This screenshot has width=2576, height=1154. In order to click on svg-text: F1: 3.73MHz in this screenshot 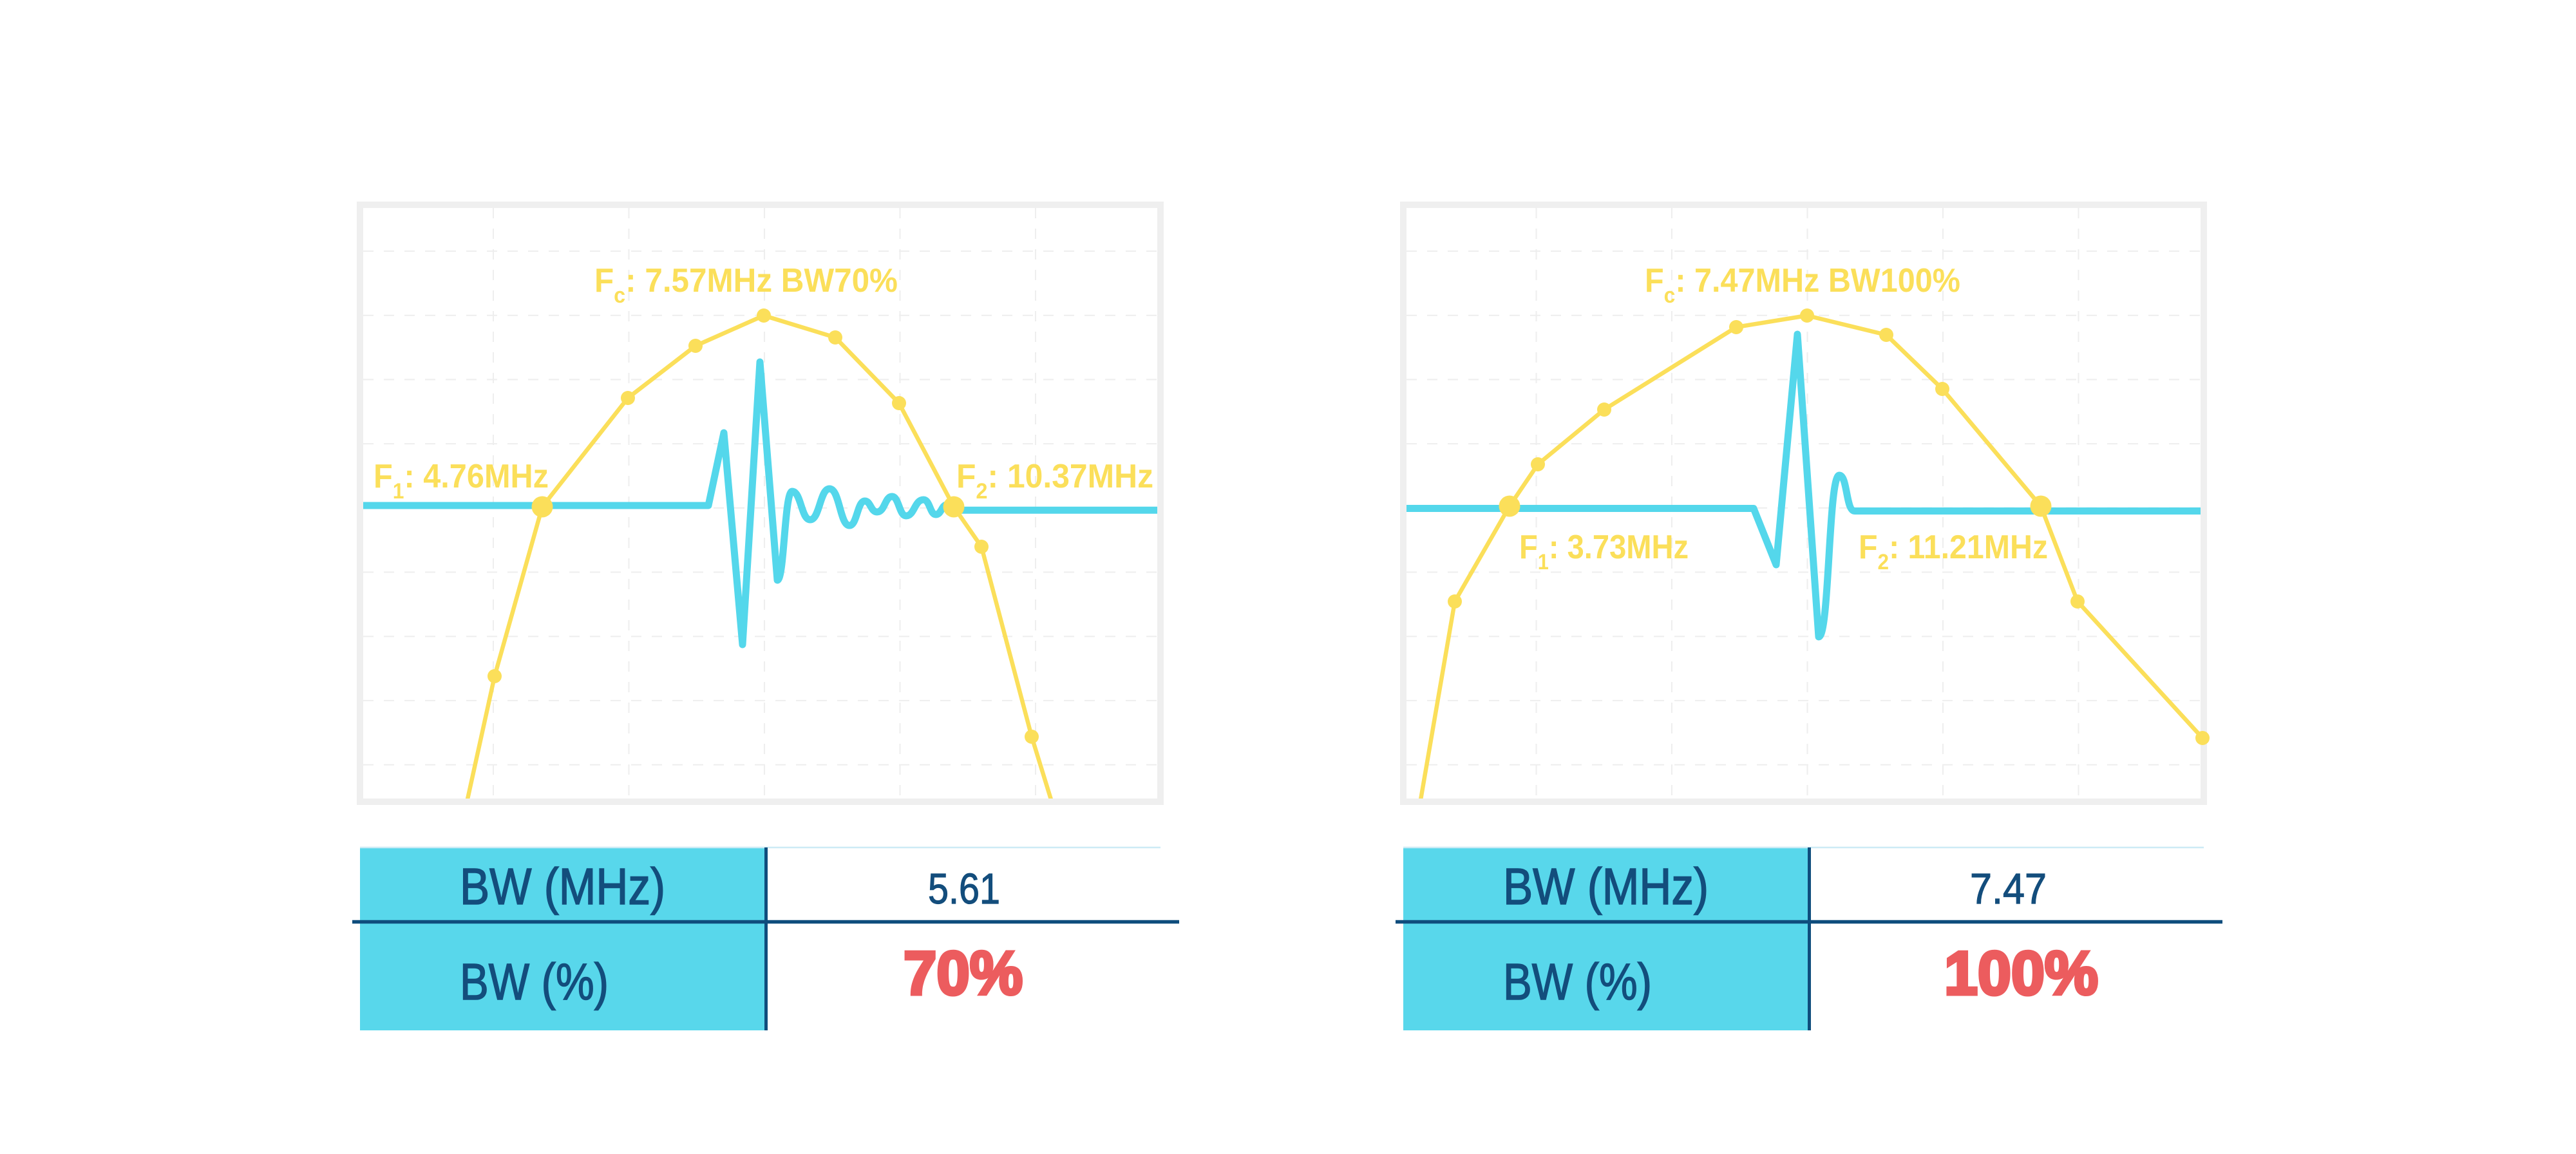, I will do `click(1604, 551)`.